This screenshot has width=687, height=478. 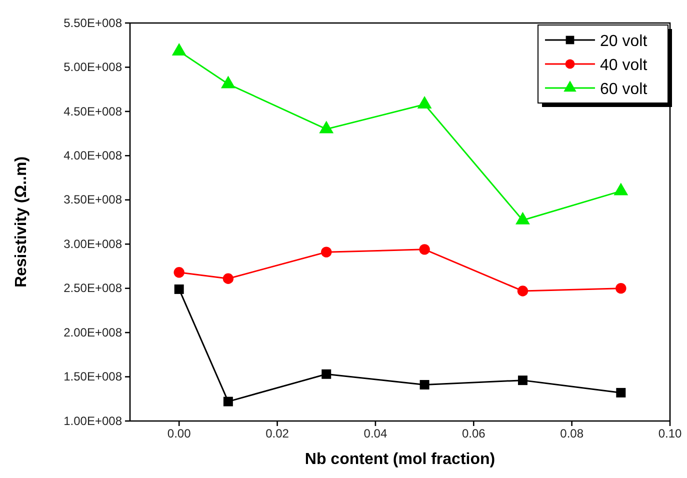 I want to click on y-tick-label: 3.00E+008, so click(x=93, y=243).